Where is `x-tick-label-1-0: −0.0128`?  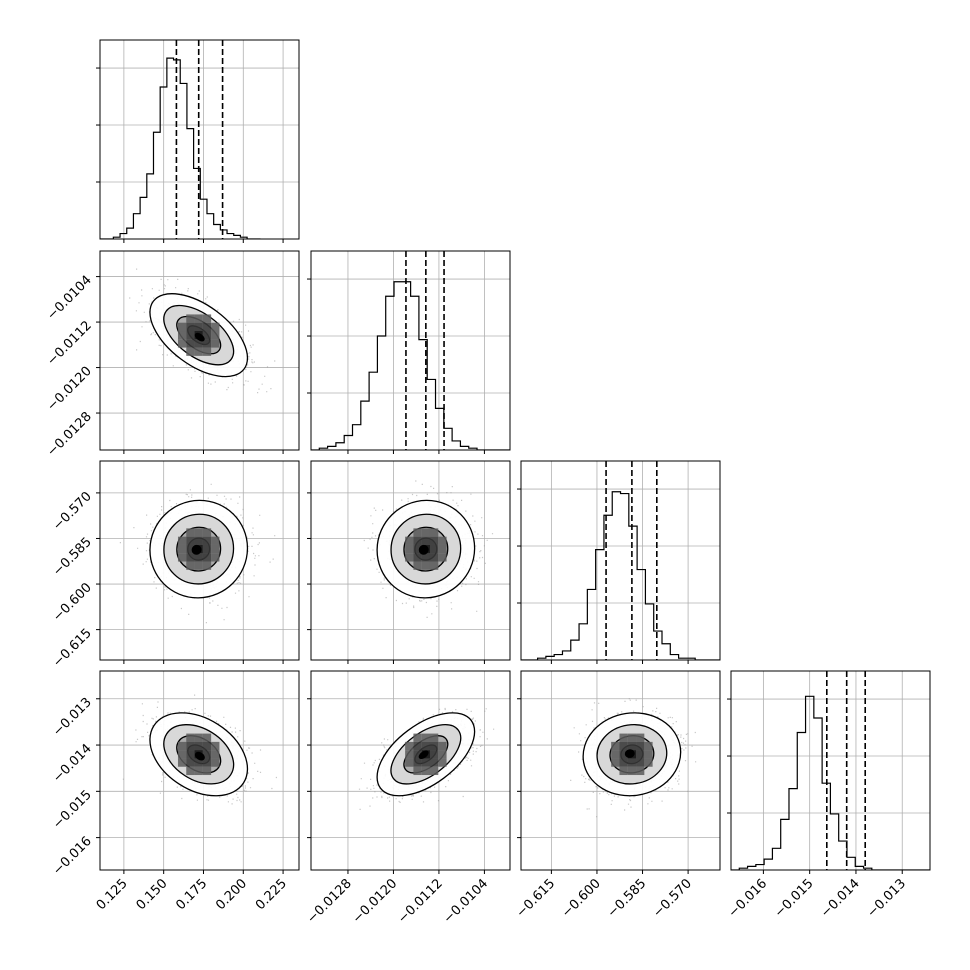
x-tick-label-1-0: −0.0128 is located at coordinates (329, 901).